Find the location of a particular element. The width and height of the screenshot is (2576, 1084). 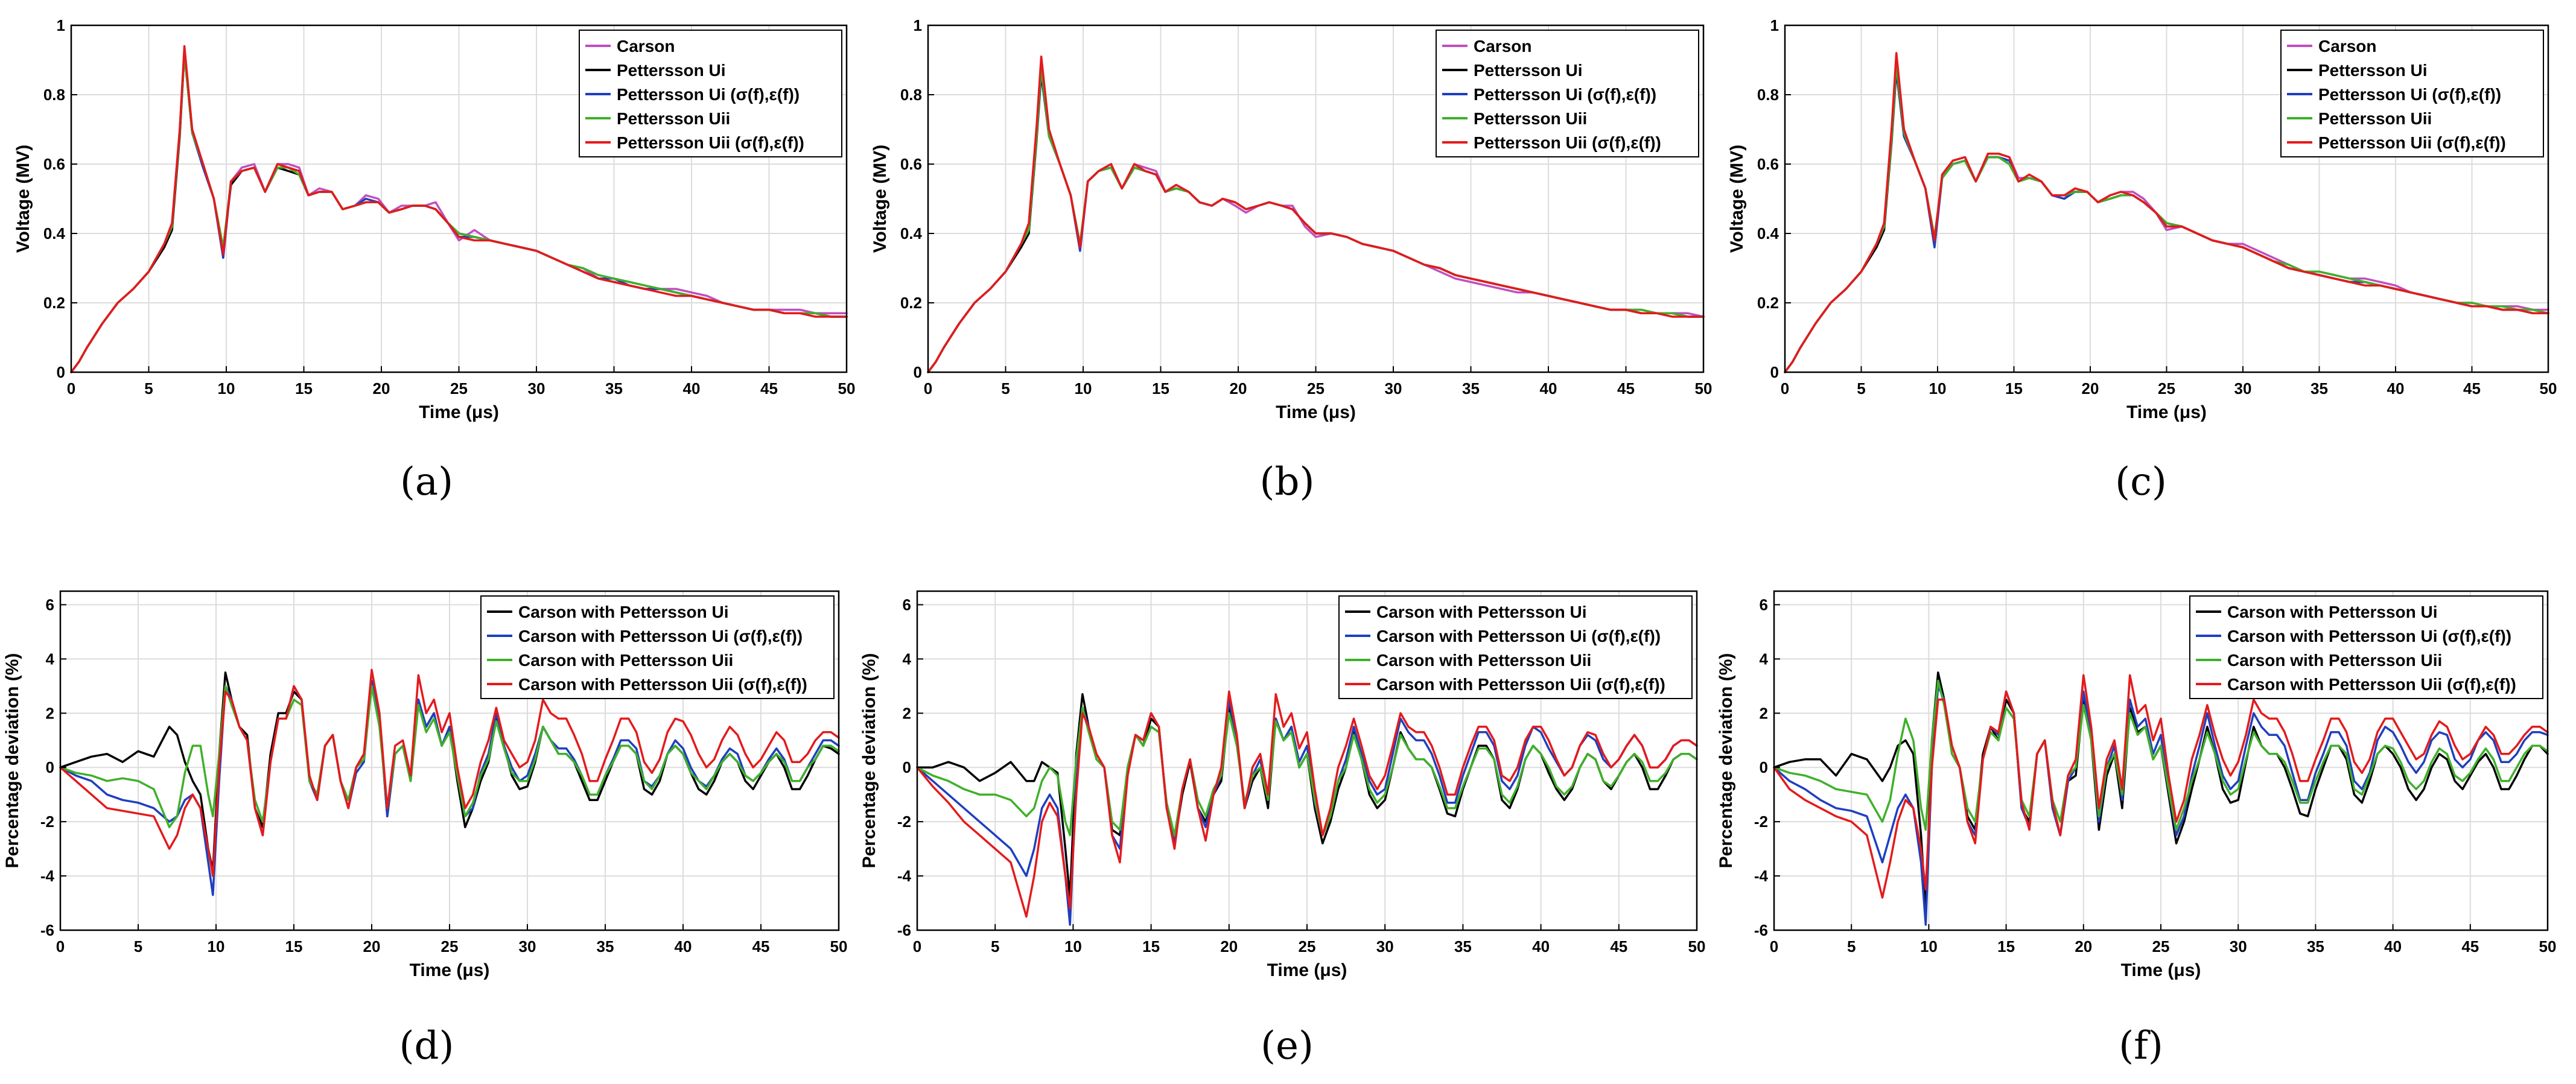

y-axis-title: Percentage deviation (%) is located at coordinates (1726, 761).